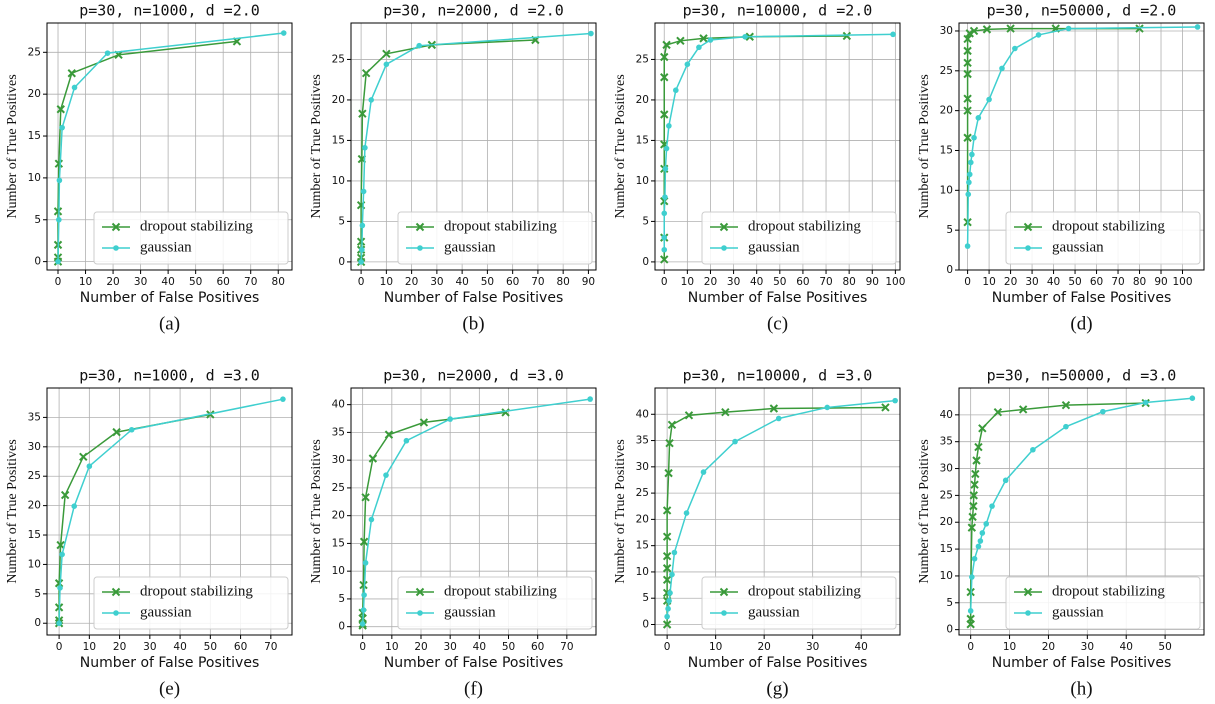 The width and height of the screenshot is (1215, 704). I want to click on y-axis-label: Number of True Positives, so click(620, 146).